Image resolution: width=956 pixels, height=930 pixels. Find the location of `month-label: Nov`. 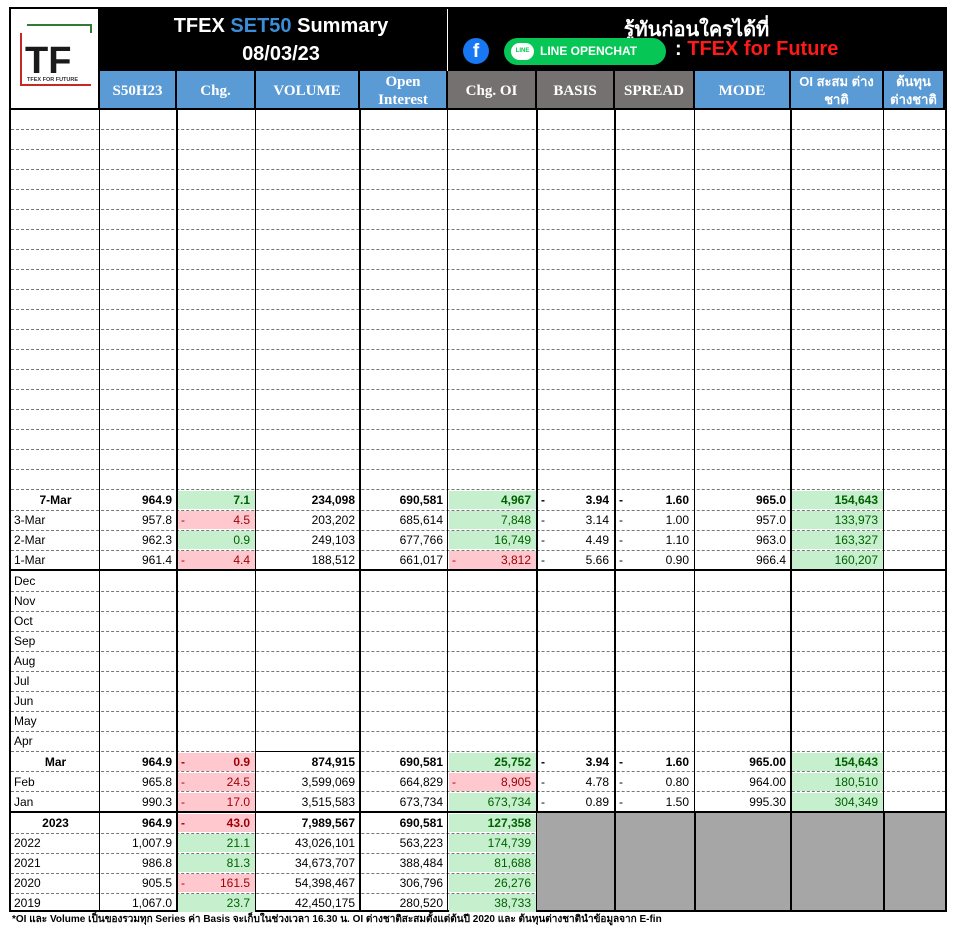

month-label: Nov is located at coordinates (25, 601).